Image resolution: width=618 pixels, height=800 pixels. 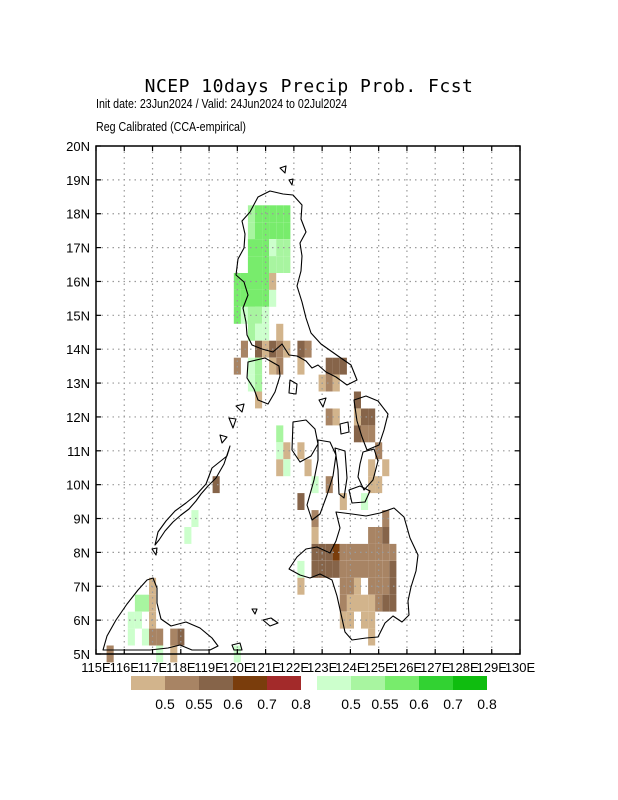 What do you see at coordinates (78, 248) in the screenshot?
I see `lat-tick-label: 17N` at bounding box center [78, 248].